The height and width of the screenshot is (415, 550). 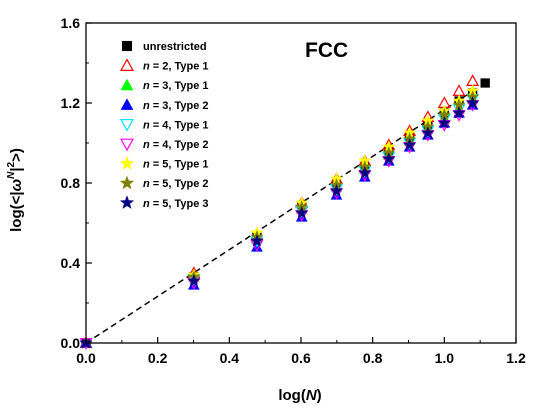 I want to click on legend-label: n = 4, Type 1, so click(x=176, y=125).